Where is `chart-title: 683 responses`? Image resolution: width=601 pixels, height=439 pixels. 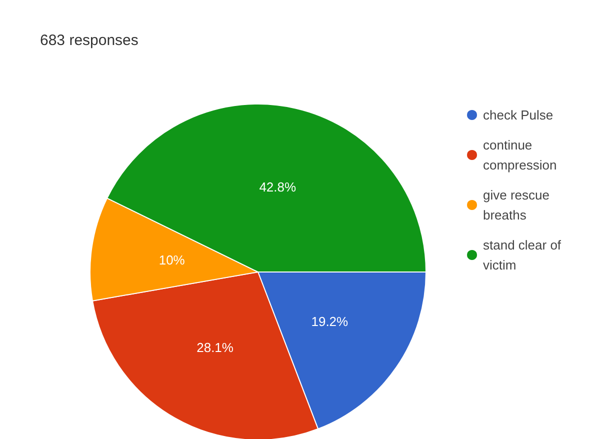
chart-title: 683 responses is located at coordinates (89, 40).